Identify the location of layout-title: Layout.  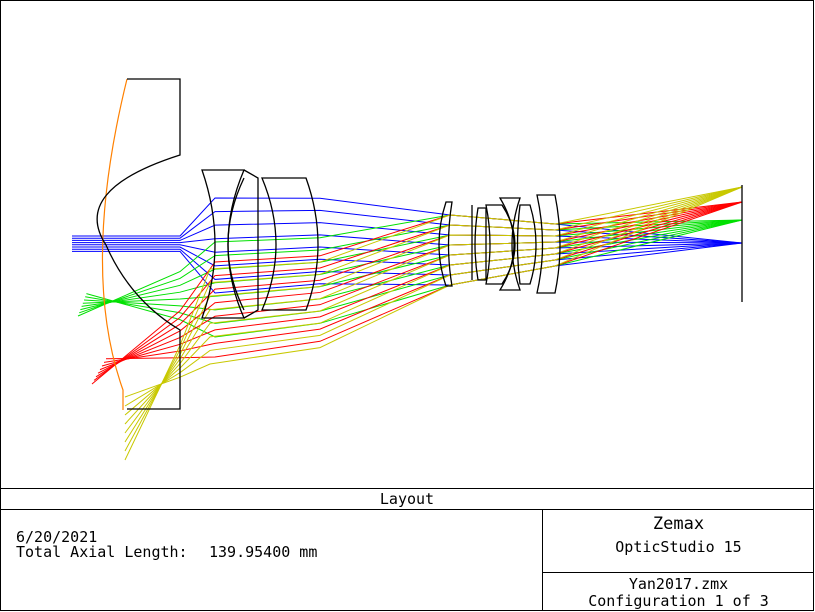
(407, 499).